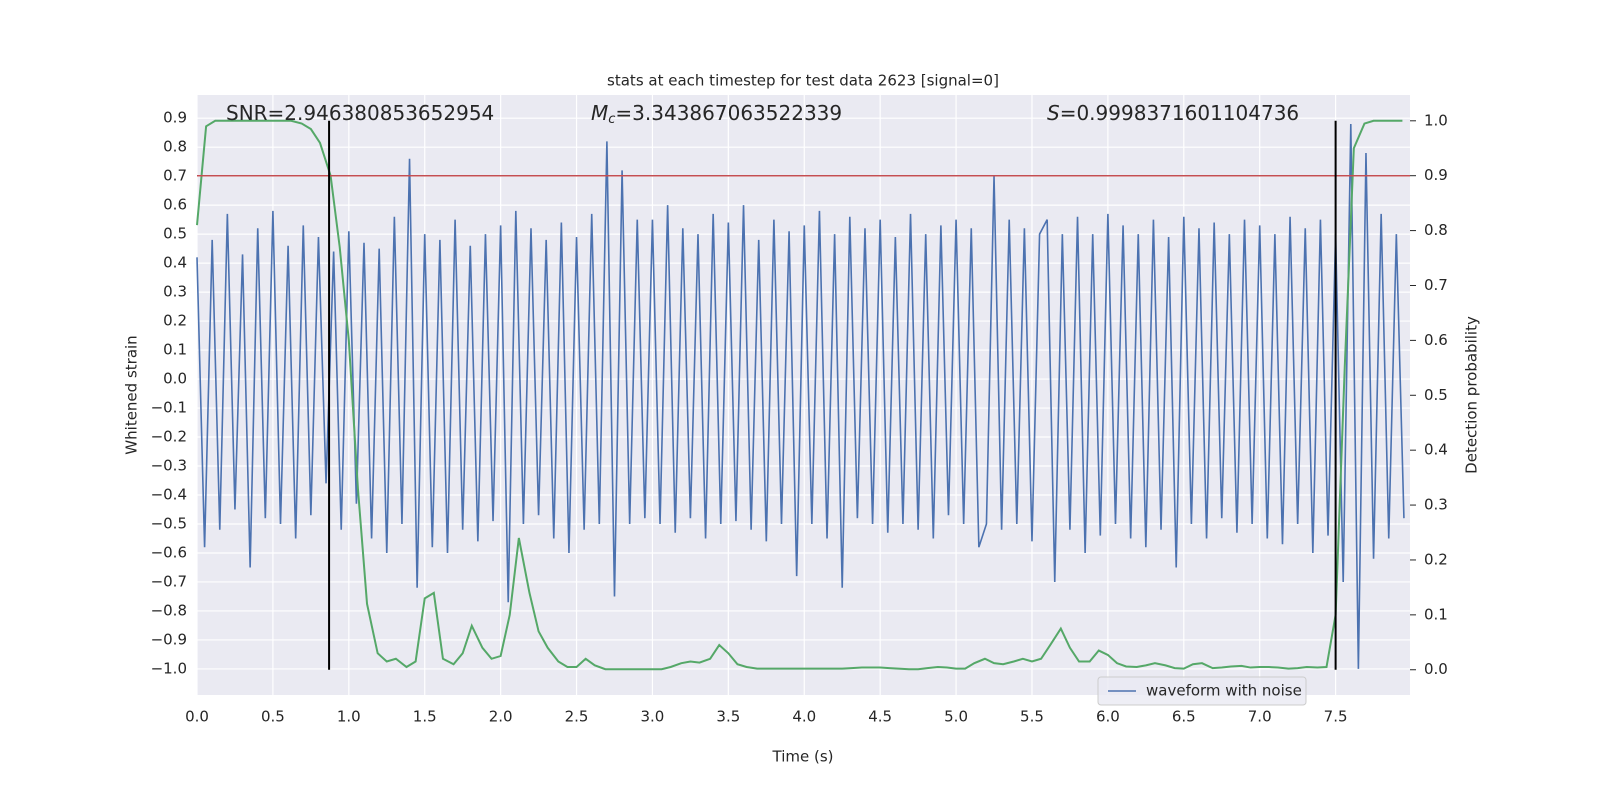 The width and height of the screenshot is (1600, 800). I want to click on x-tick-label: 3.5, so click(728, 717).